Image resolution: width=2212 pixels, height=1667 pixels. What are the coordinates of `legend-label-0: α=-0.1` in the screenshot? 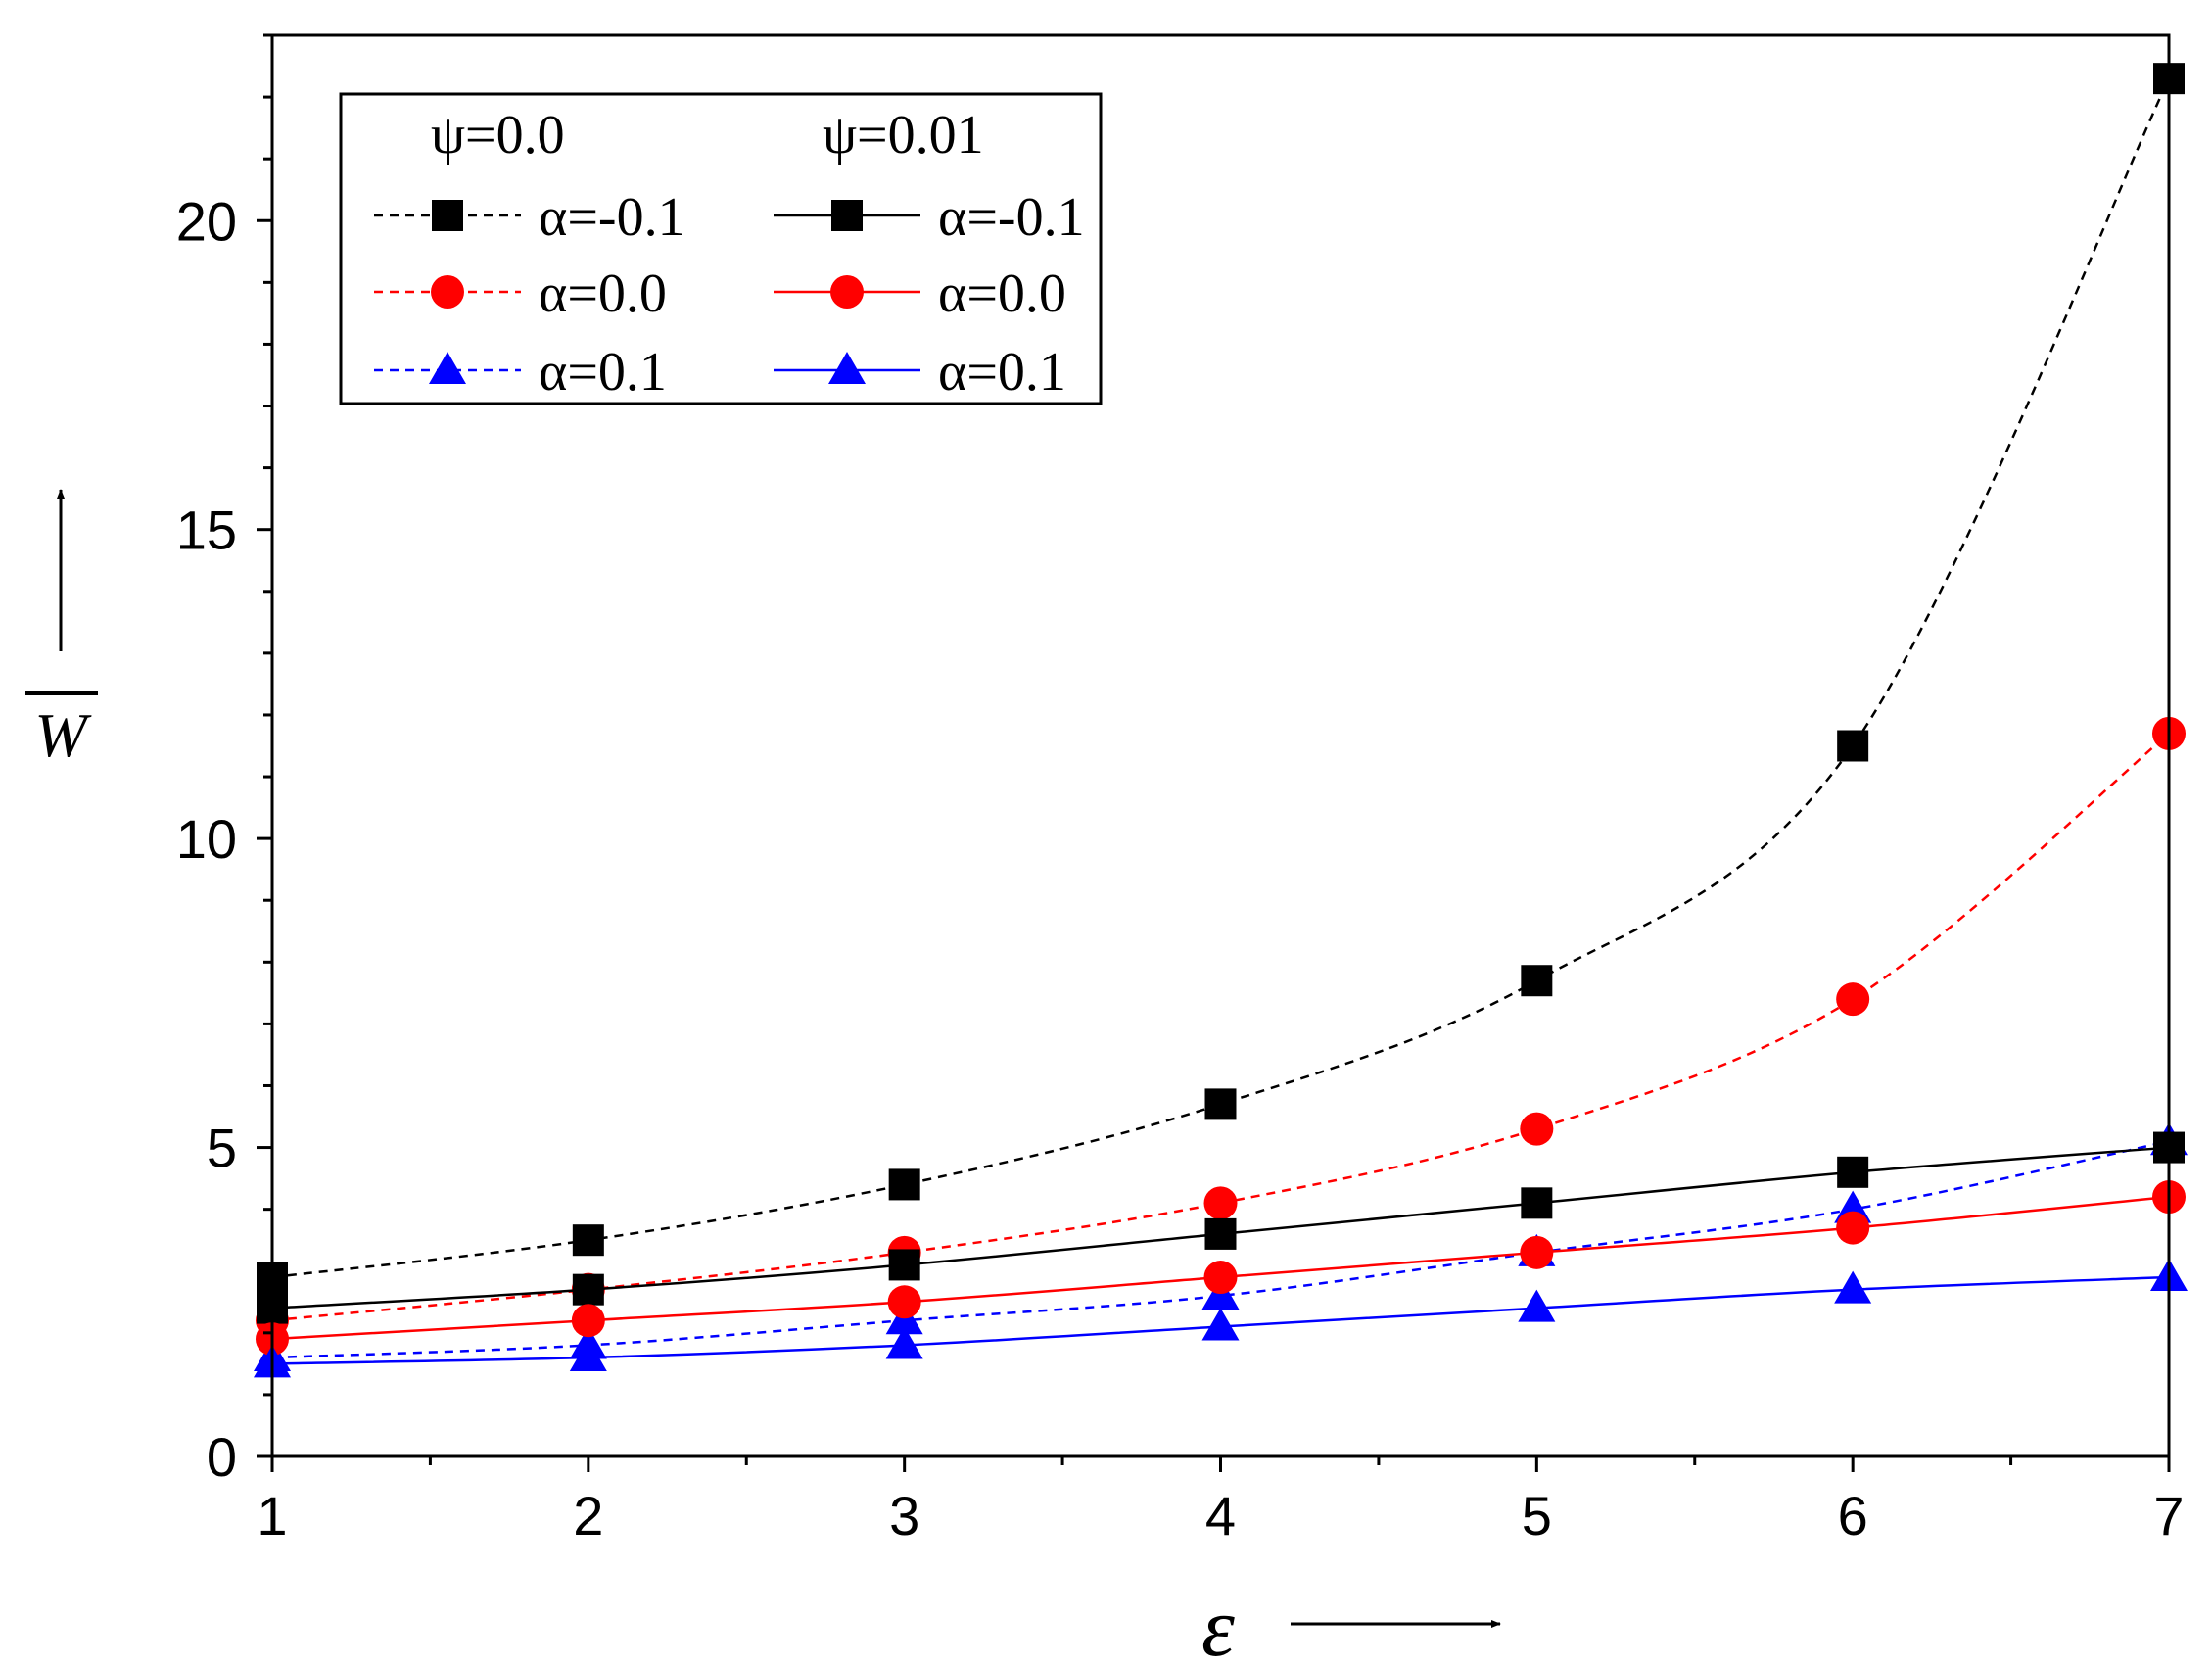 It's located at (612, 217).